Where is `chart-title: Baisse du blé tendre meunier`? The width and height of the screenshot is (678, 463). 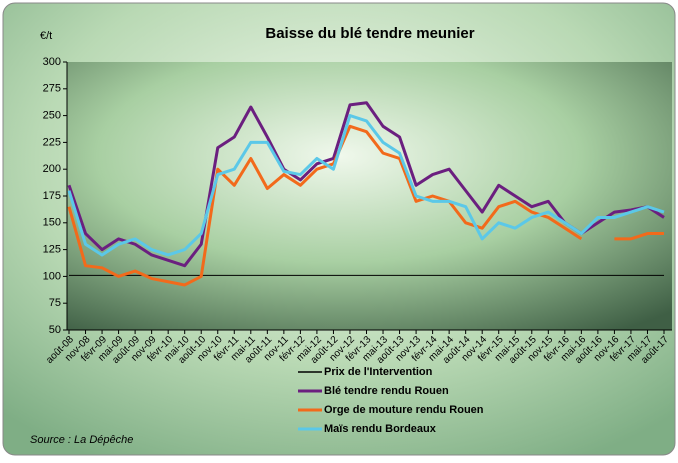
chart-title: Baisse du blé tendre meunier is located at coordinates (369, 33).